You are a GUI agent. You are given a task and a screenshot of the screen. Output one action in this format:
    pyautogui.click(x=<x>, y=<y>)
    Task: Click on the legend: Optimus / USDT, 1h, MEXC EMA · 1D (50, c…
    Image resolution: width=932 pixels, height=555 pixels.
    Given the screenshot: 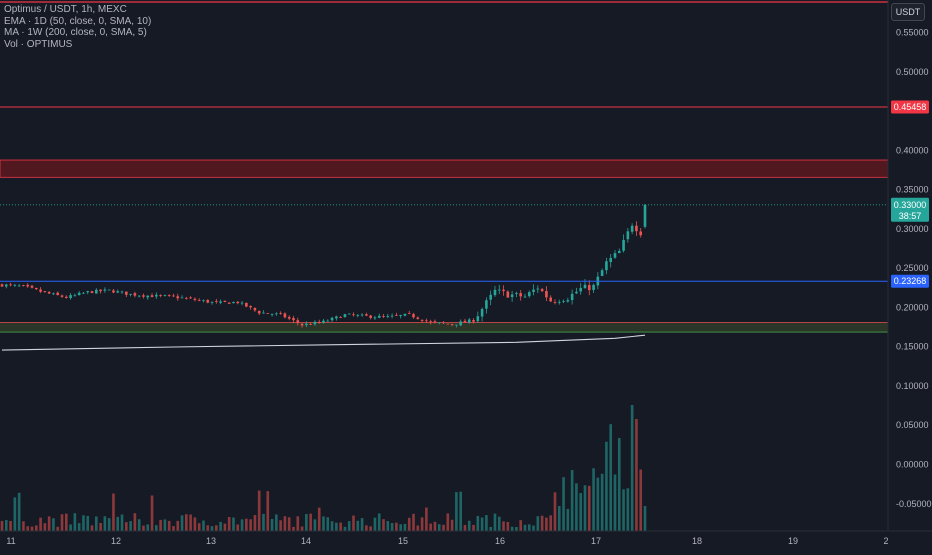 What is the action you would take?
    pyautogui.click(x=77, y=27)
    